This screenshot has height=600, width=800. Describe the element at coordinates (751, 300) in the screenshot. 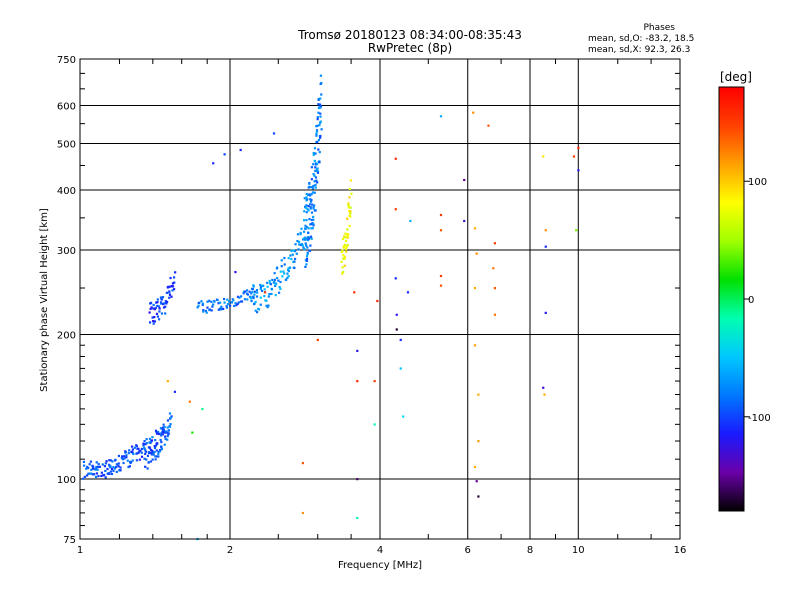

I see `colorbar-tick-label: 0` at that location.